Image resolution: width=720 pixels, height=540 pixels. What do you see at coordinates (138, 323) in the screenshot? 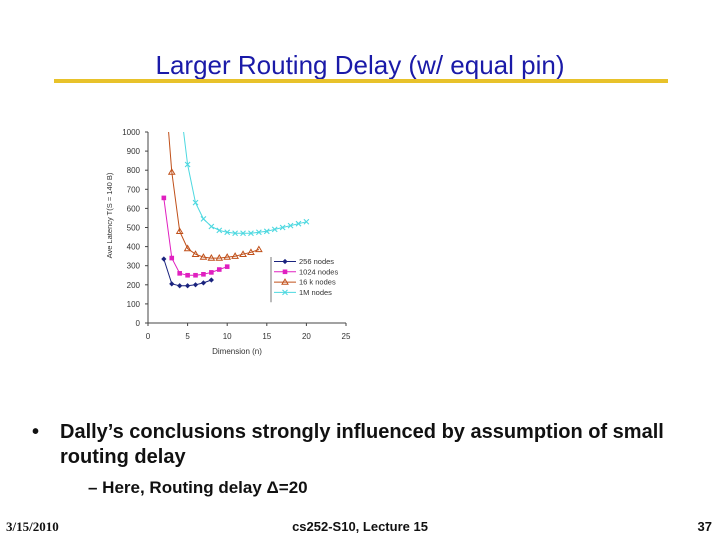
I see `y-tick-label: 0` at bounding box center [138, 323].